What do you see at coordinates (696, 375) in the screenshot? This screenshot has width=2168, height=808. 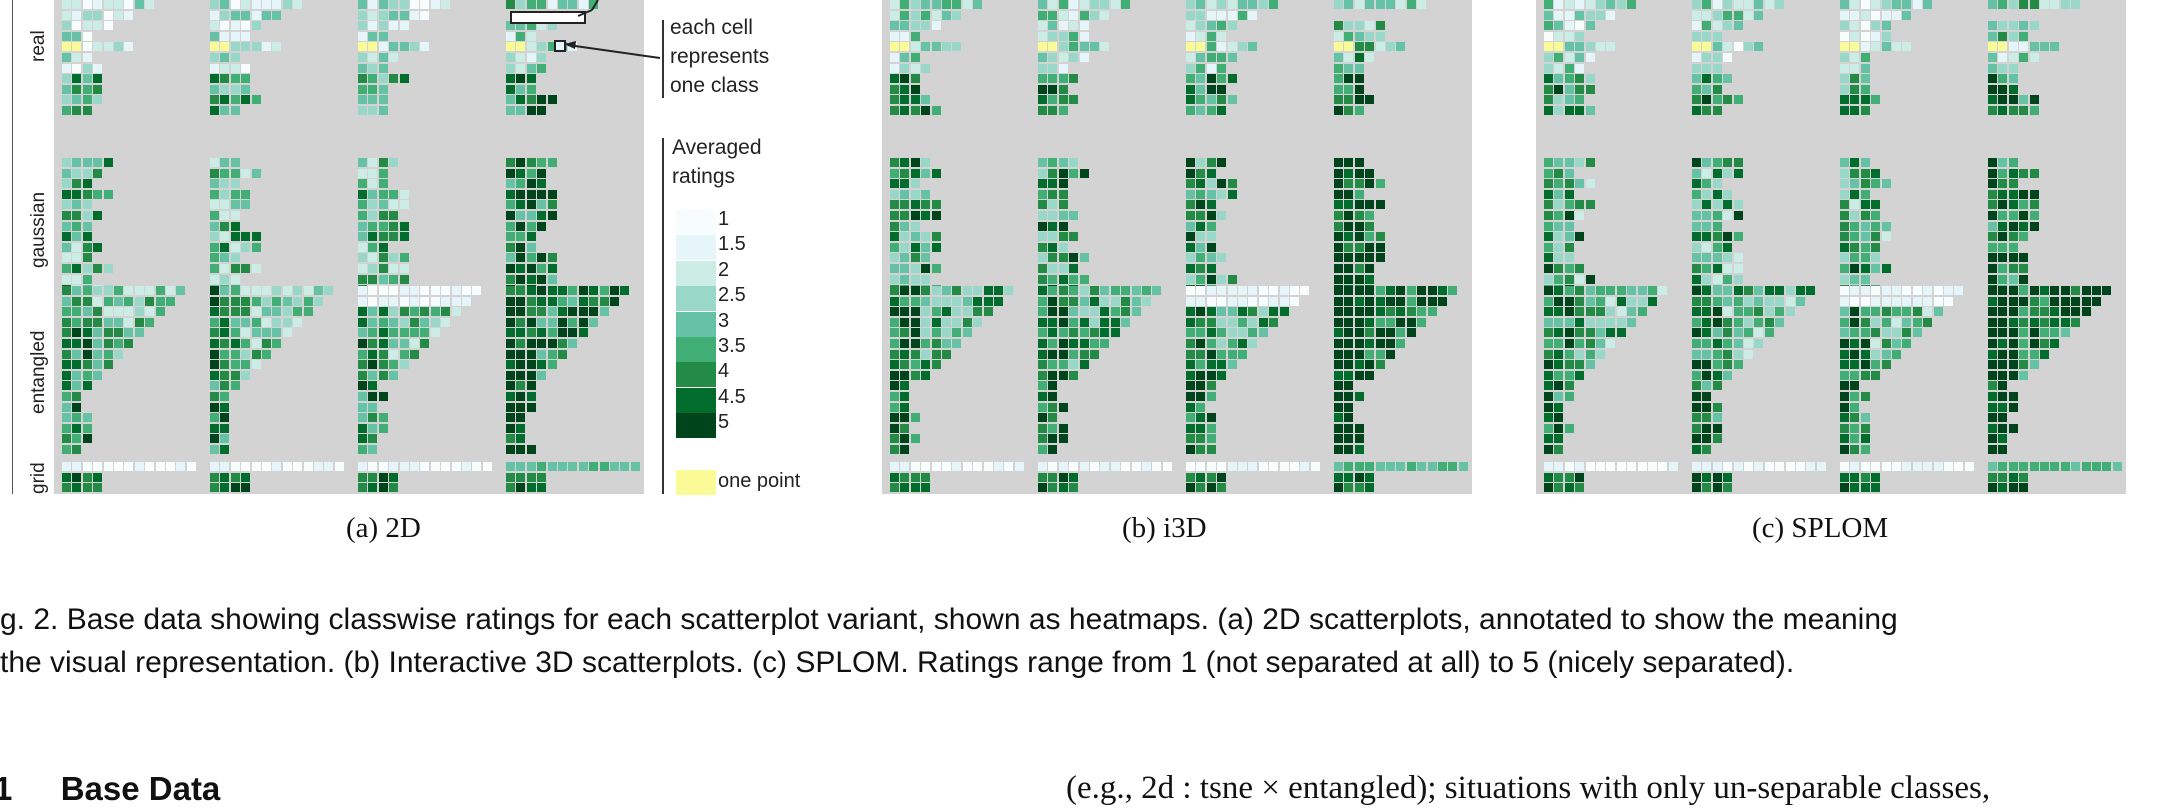 I see `legend-swatch` at bounding box center [696, 375].